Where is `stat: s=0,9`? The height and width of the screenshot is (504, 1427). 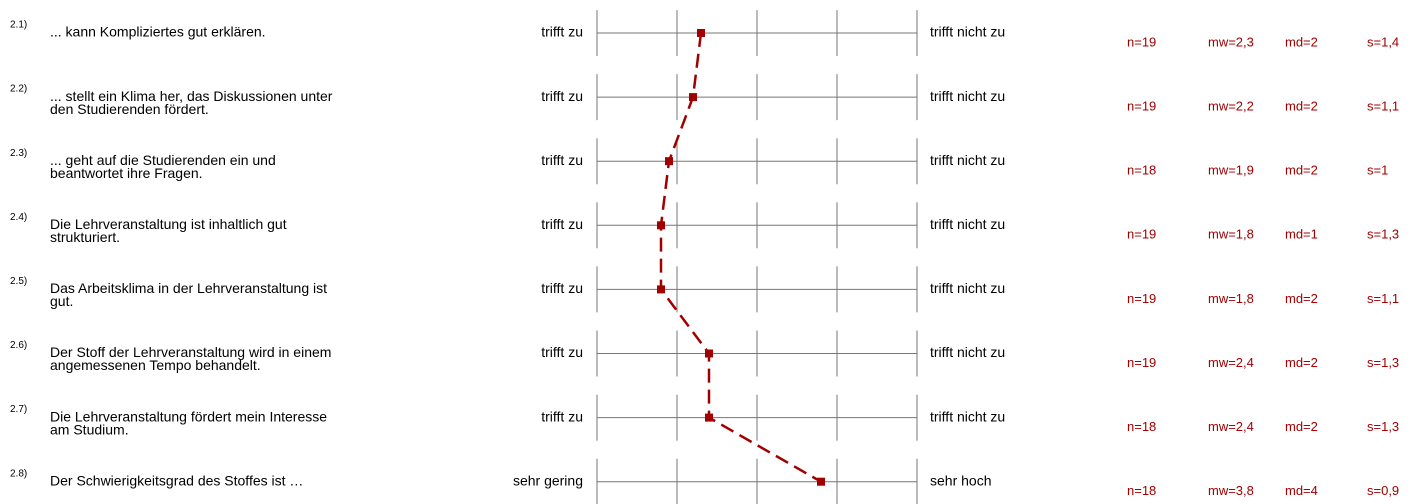 stat: s=0,9 is located at coordinates (1383, 490).